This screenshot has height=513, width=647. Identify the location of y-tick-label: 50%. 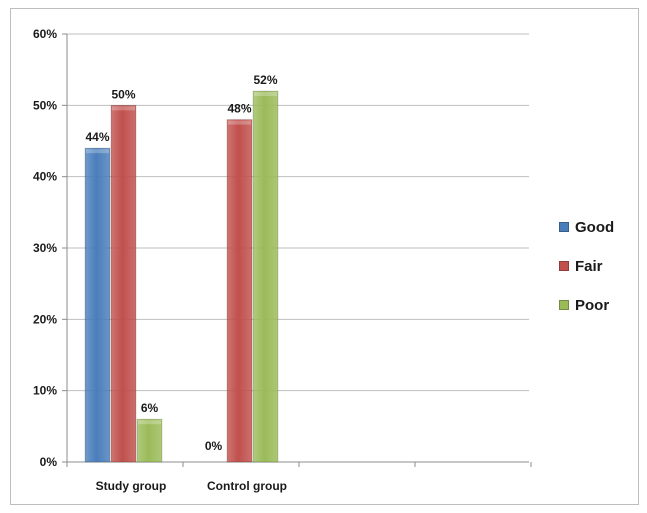
(45, 105).